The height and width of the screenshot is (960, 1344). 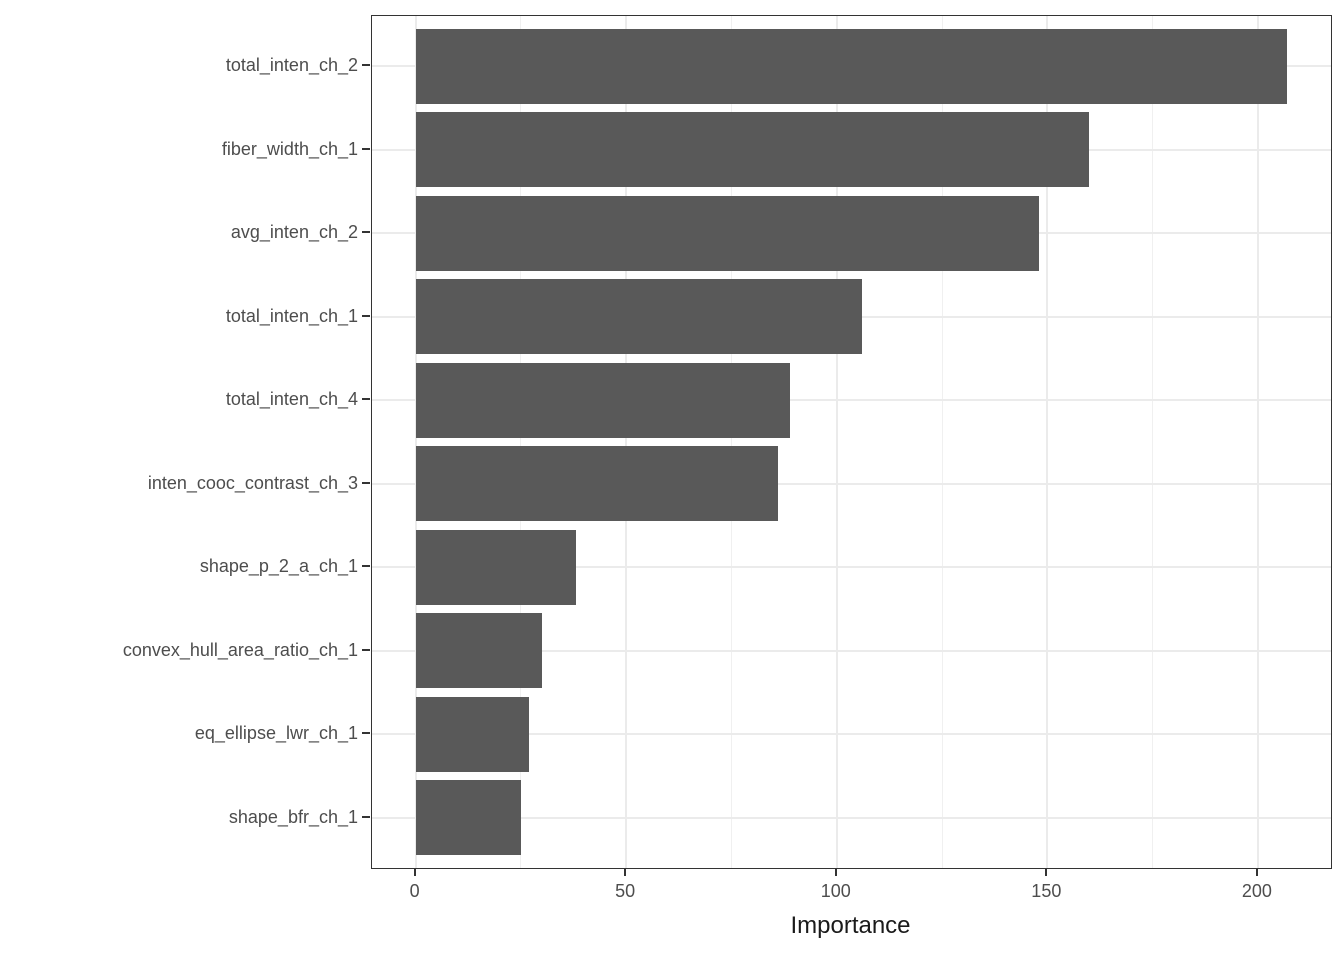 I want to click on x-tick-label: 0, so click(x=414, y=891).